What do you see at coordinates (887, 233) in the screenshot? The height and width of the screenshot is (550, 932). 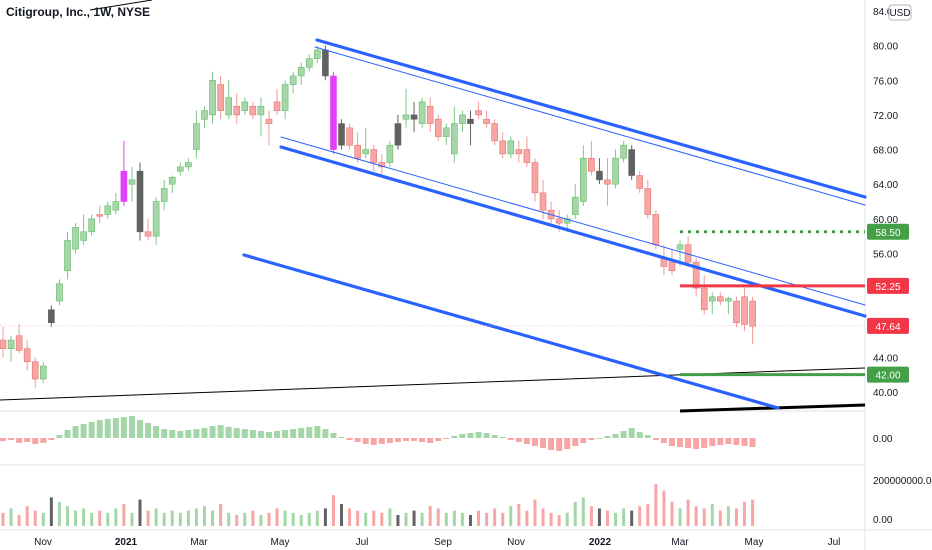 I see `price-level-label: 58.50` at bounding box center [887, 233].